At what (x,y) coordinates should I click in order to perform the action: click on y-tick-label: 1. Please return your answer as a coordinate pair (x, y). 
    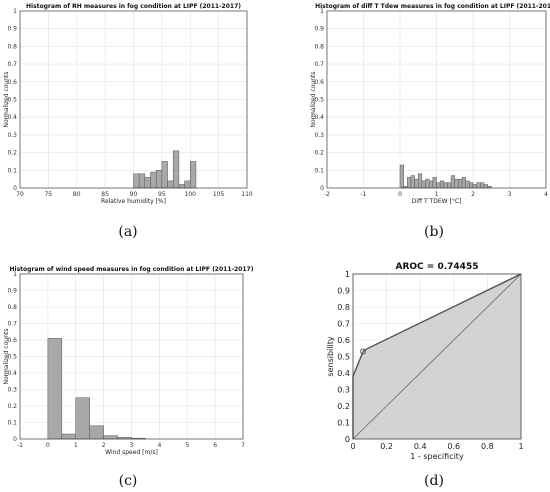
    Looking at the image, I should click on (15, 274).